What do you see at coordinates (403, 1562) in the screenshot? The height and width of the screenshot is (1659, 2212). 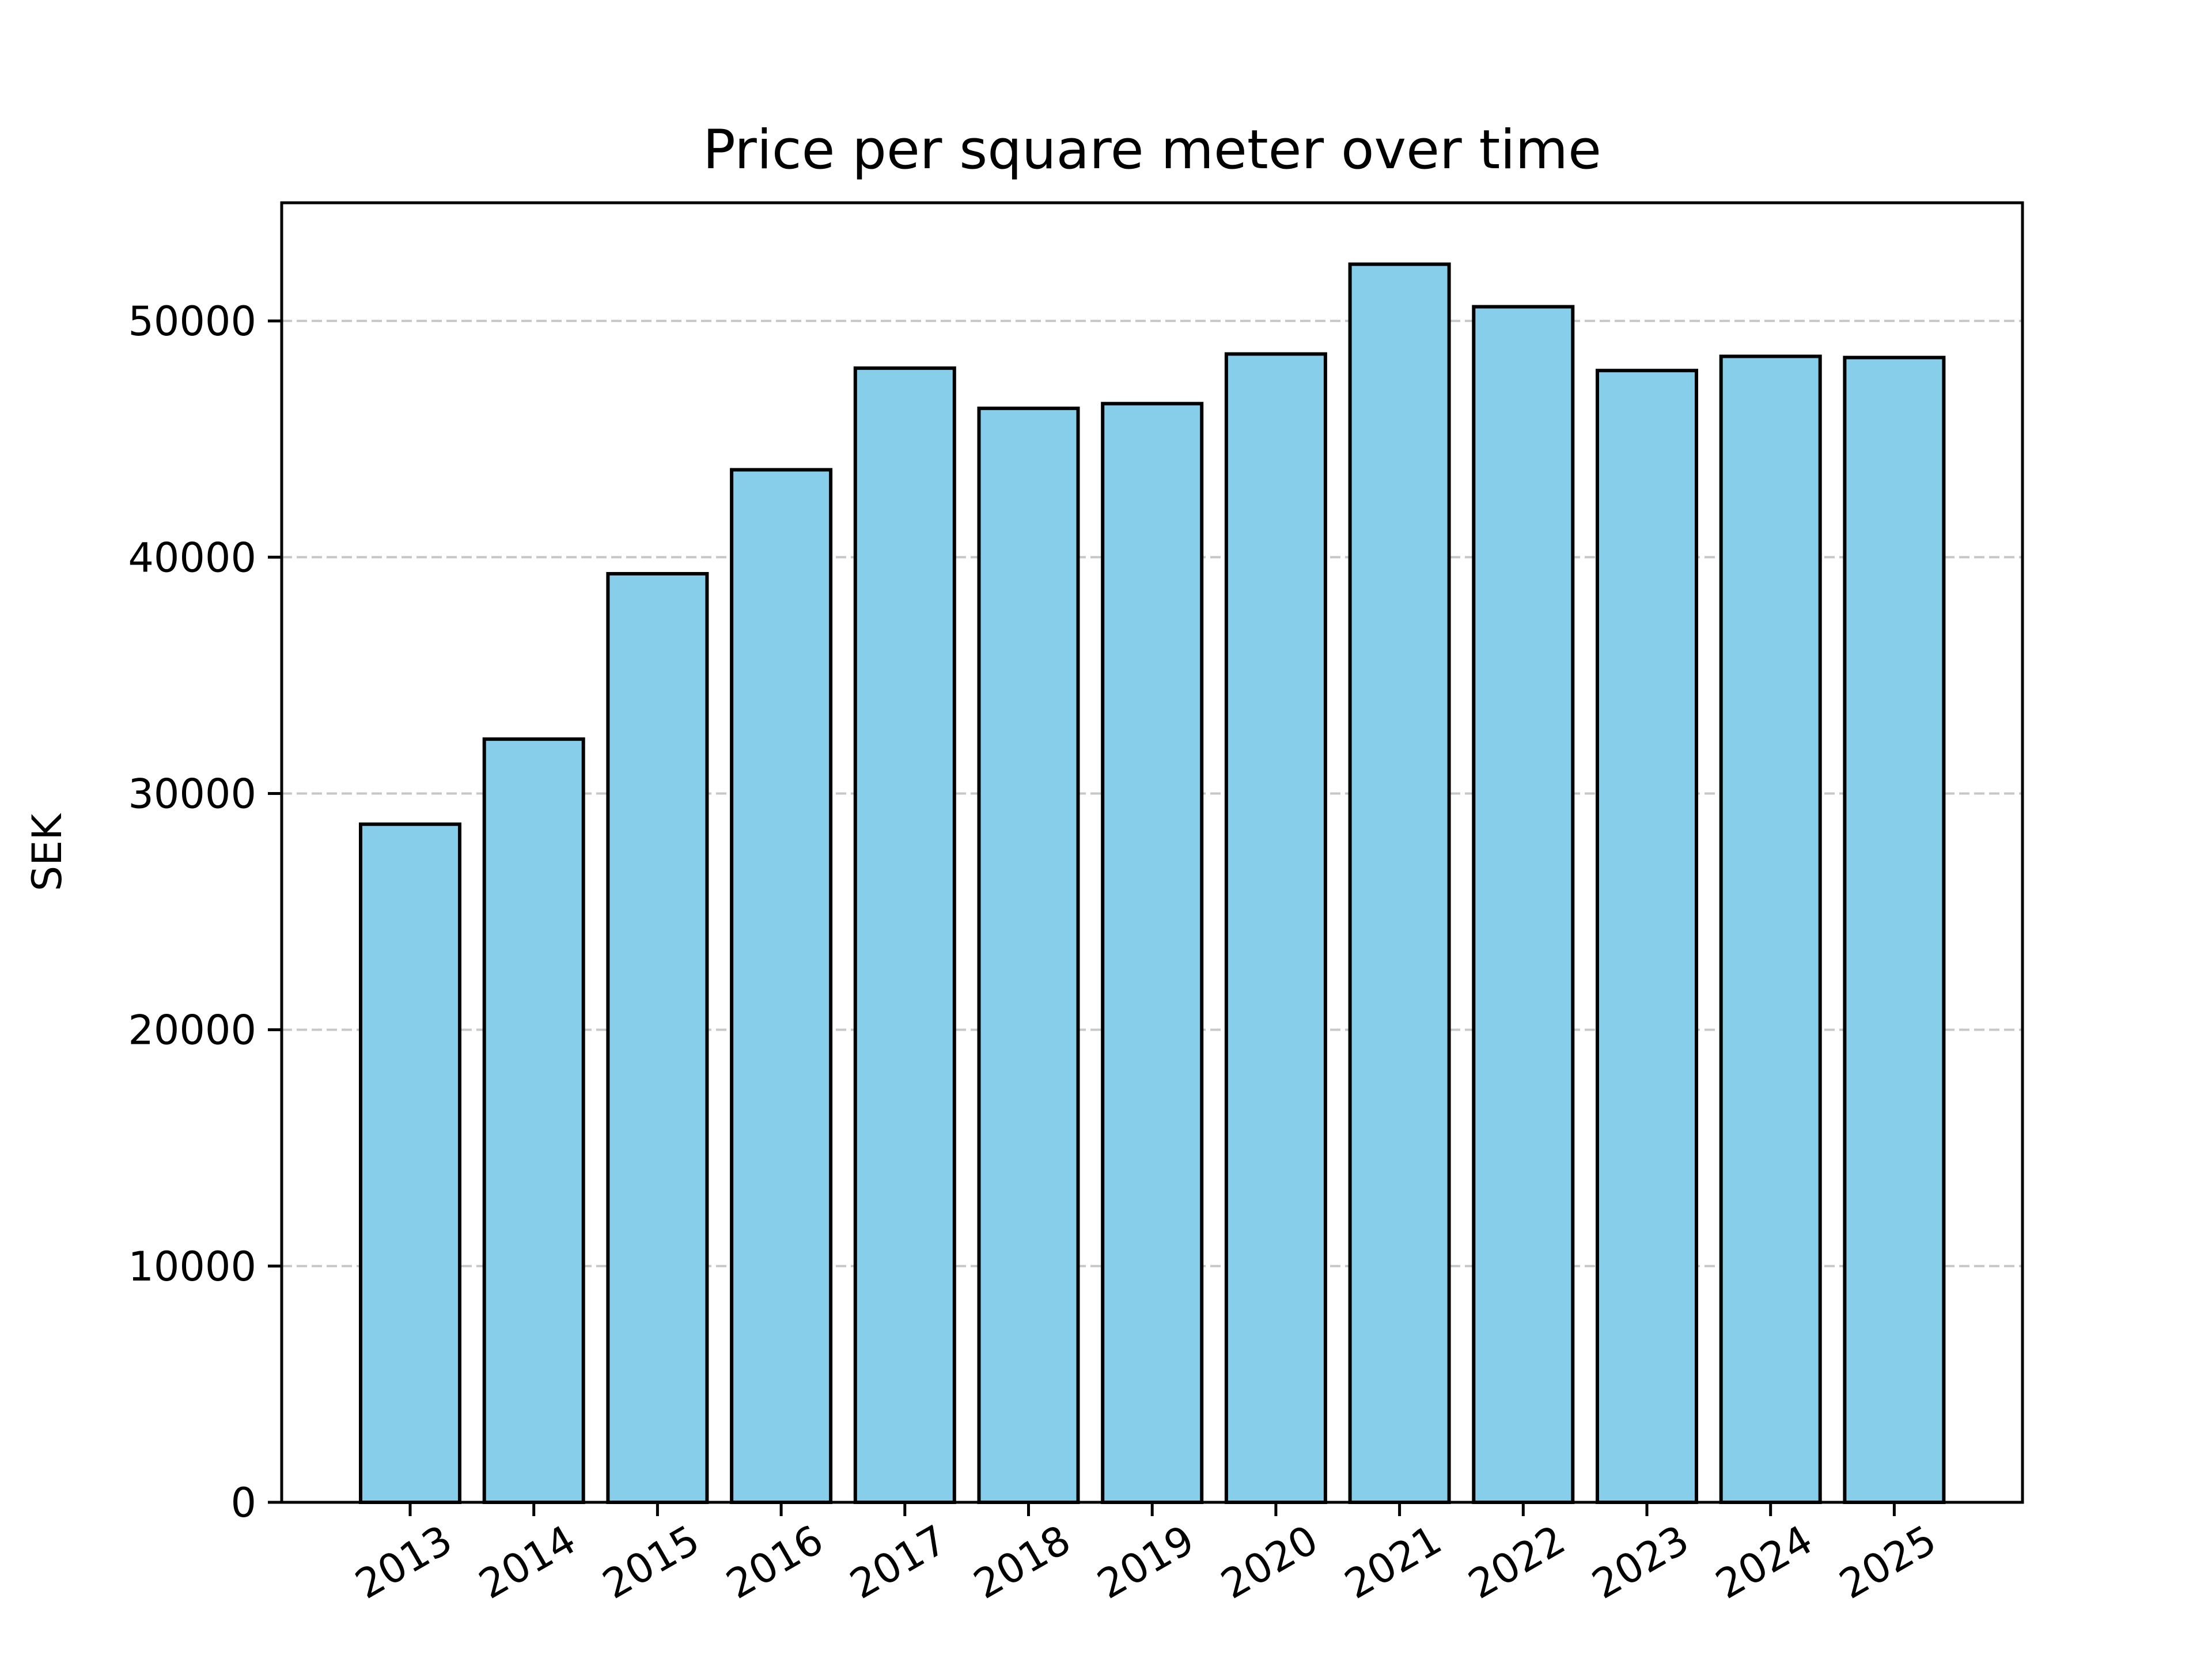 I see `x-tick-label: 2013` at bounding box center [403, 1562].